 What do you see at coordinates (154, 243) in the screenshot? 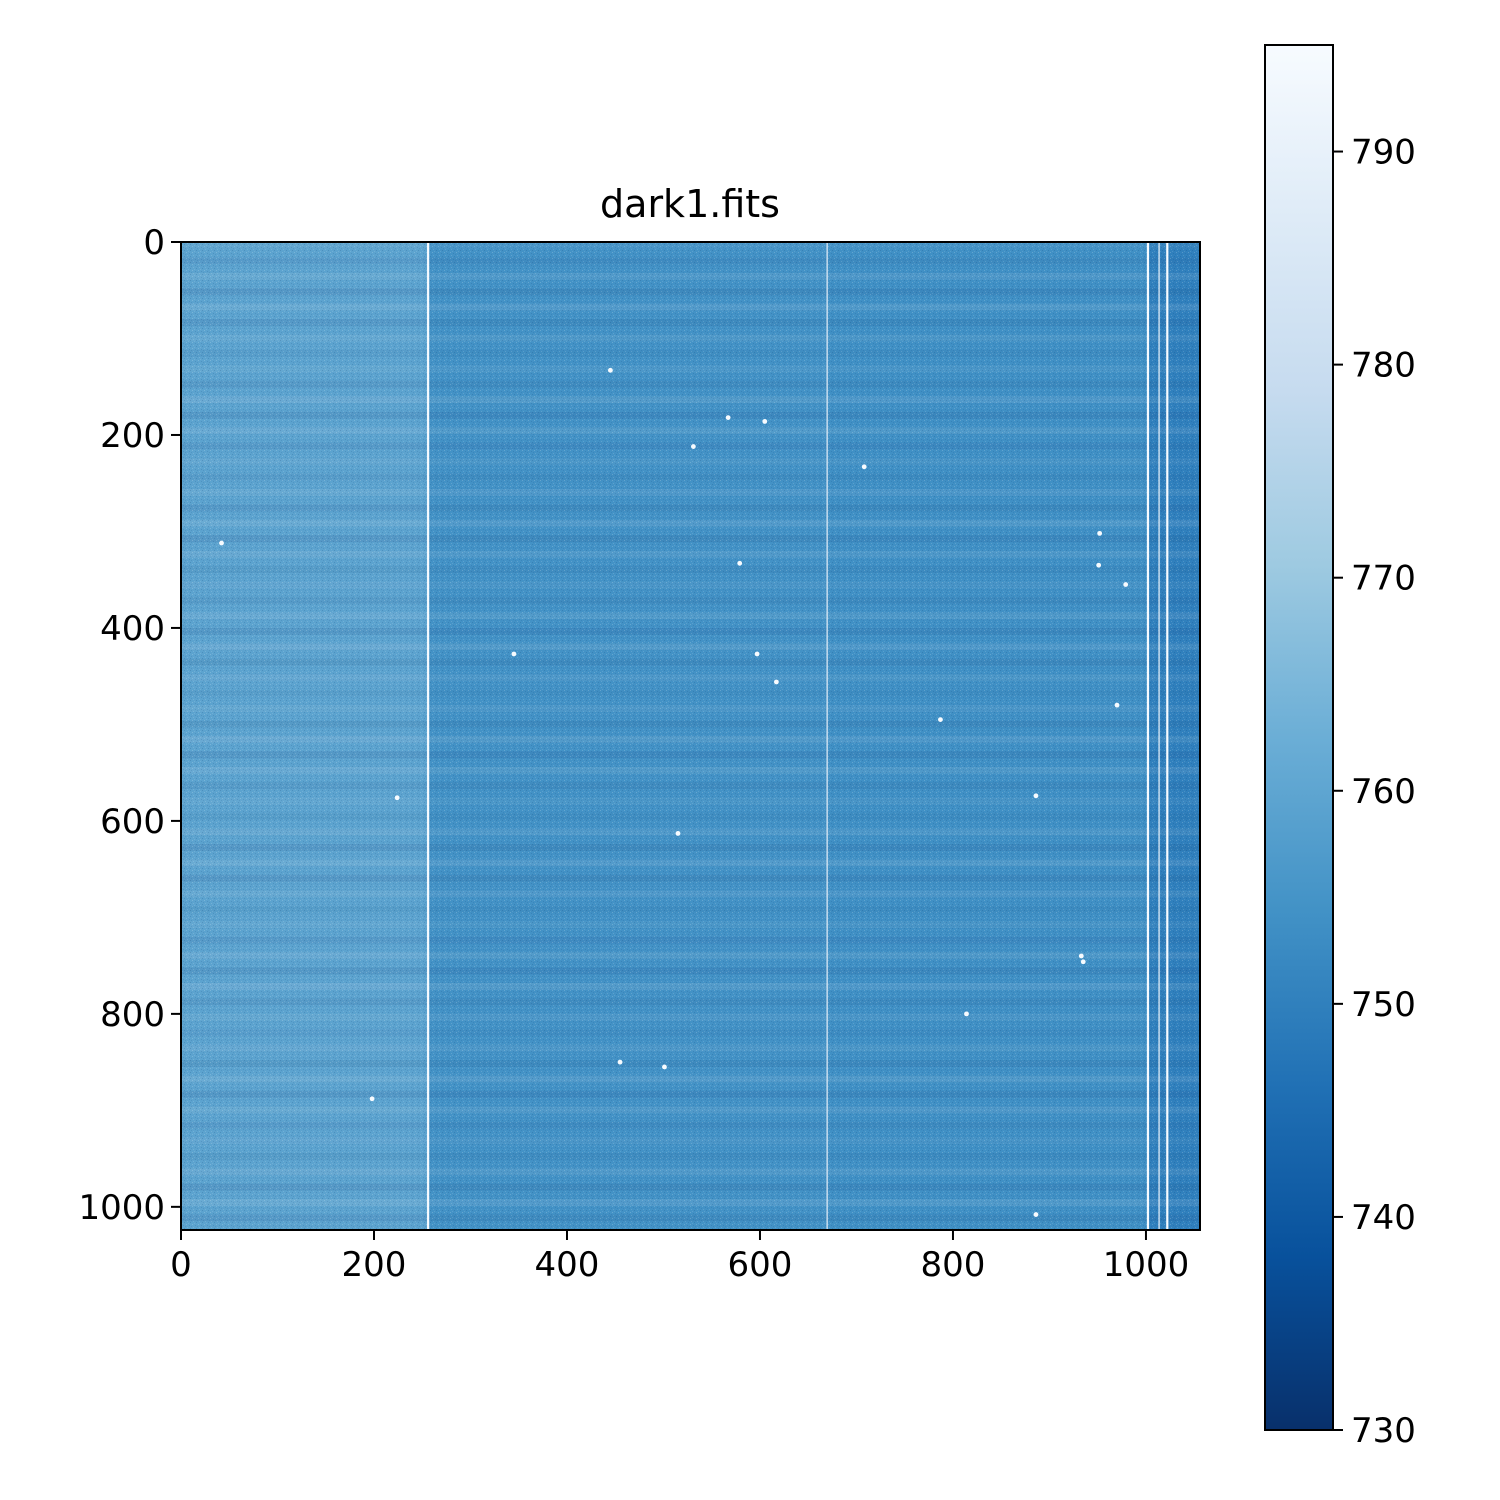
I see `y-tick-label: 0` at bounding box center [154, 243].